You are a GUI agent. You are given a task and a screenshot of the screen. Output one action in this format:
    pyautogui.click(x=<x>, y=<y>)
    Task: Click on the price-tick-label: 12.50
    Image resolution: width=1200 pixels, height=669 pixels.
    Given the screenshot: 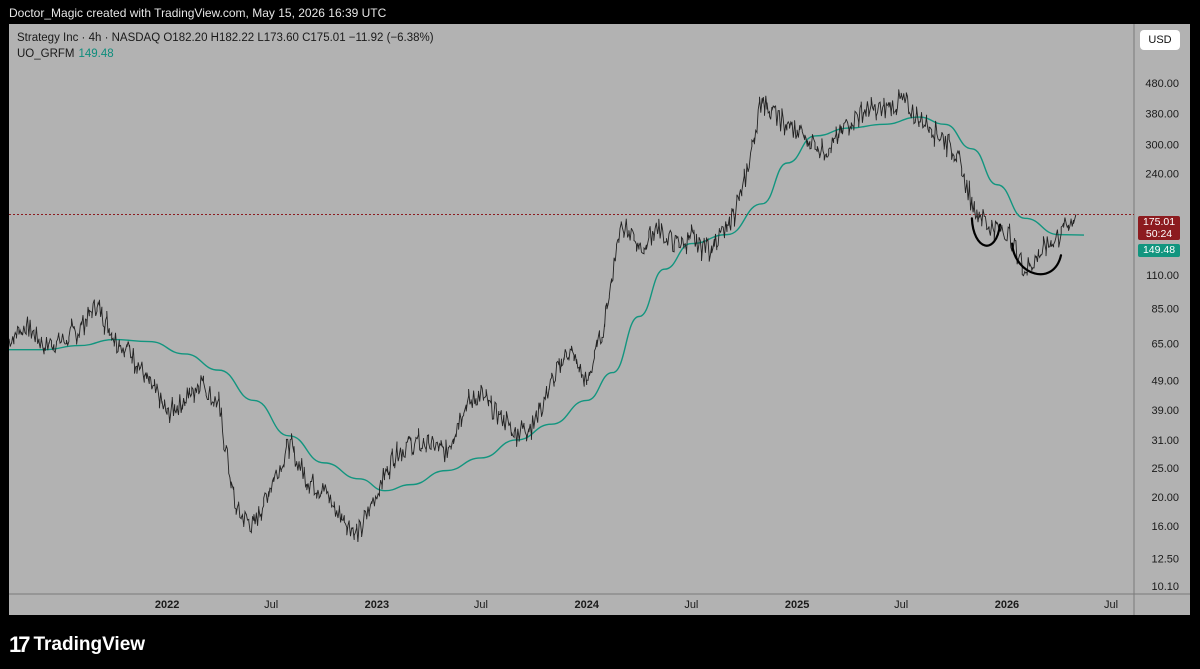 What is the action you would take?
    pyautogui.click(x=1165, y=559)
    